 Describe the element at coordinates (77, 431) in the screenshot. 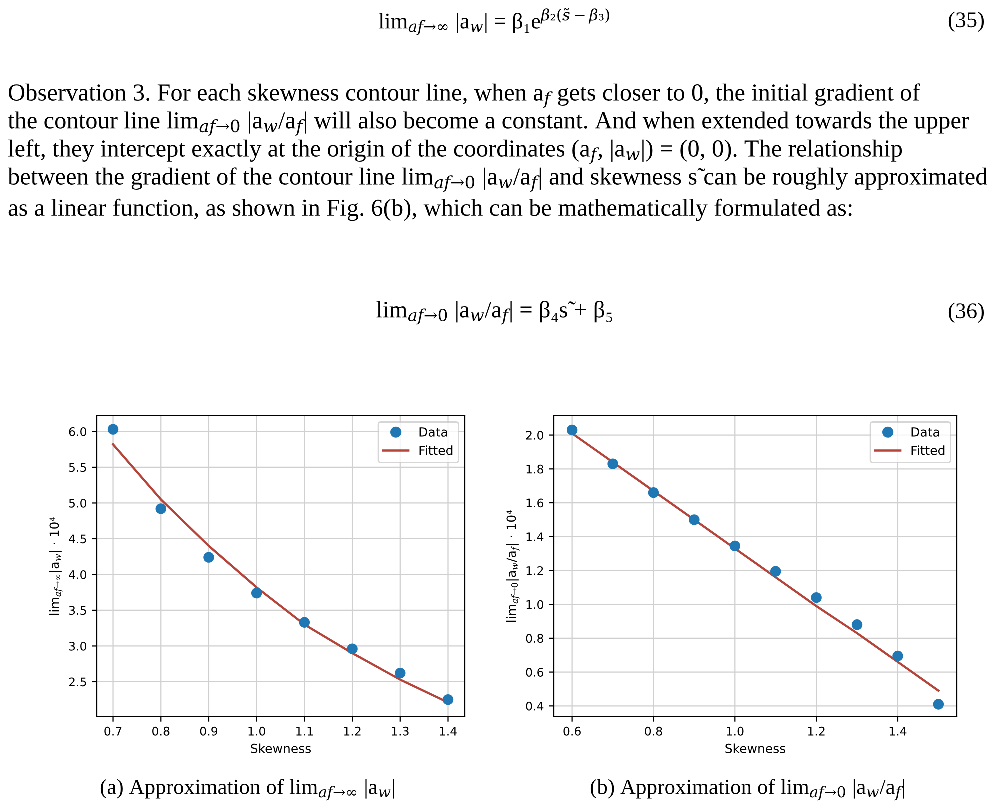

I see `y-tick-label: 6.0` at that location.